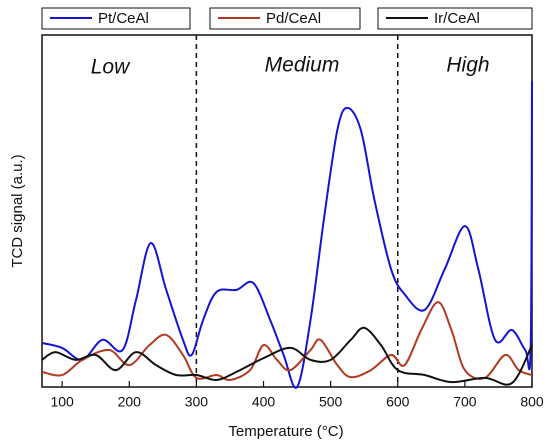 This screenshot has height=447, width=550. Describe the element at coordinates (197, 402) in the screenshot. I see `x-tick-label: 300` at that location.